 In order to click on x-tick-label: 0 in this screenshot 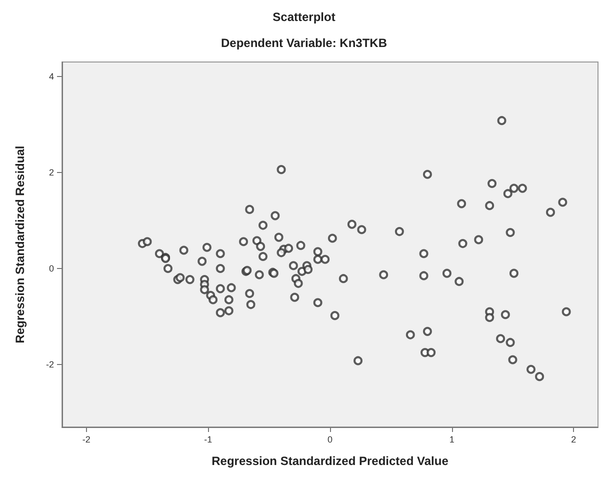, I will do `click(330, 439)`.